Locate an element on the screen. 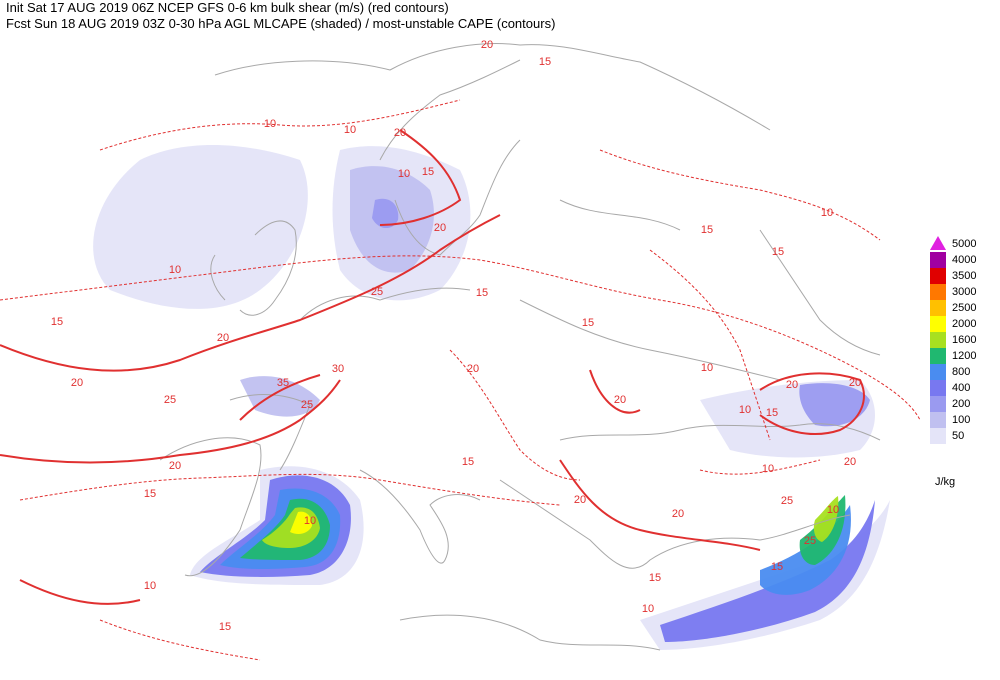  legend-label: 800 is located at coordinates (961, 372).